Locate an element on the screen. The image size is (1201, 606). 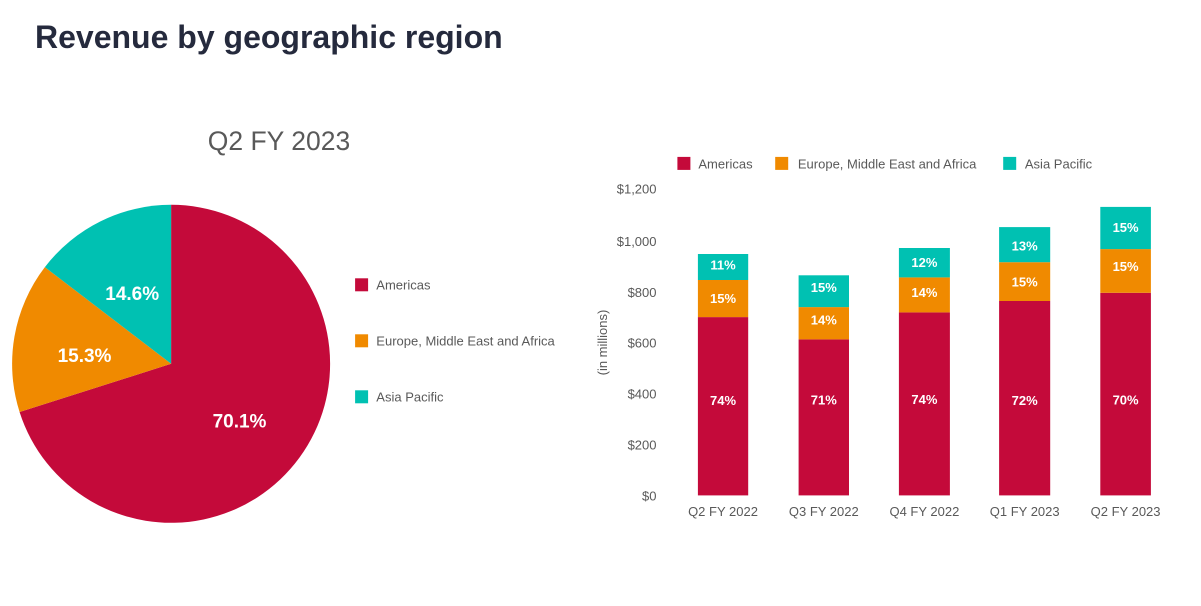
svg-text: 70% is located at coordinates (1126, 400).